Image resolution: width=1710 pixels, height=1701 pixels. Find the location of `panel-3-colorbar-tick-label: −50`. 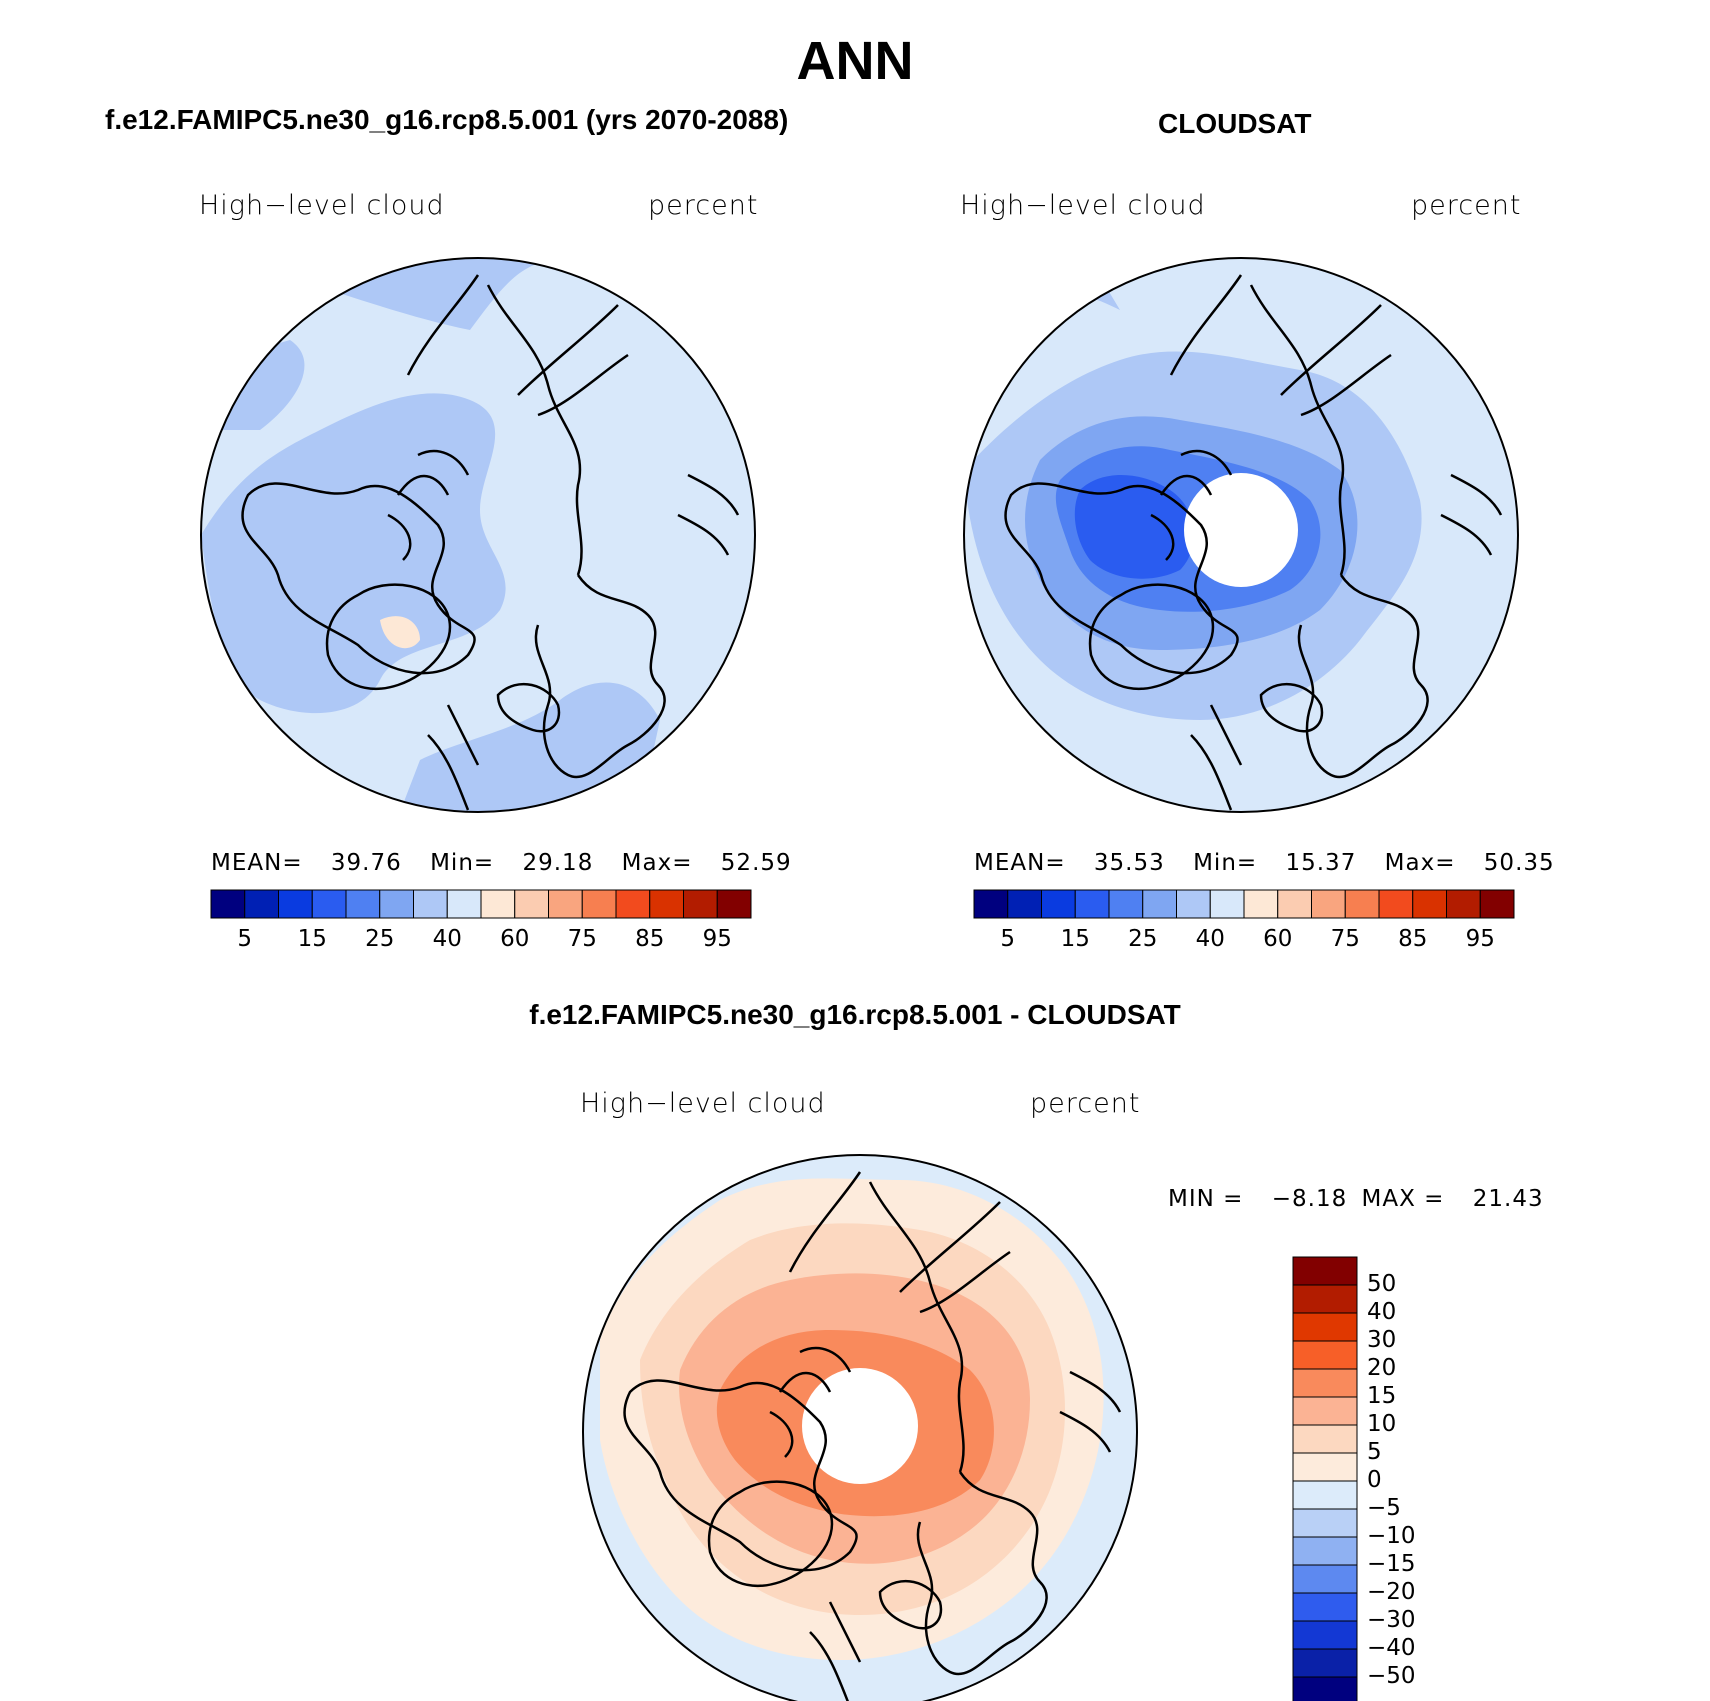

panel-3-colorbar-tick-label: −50 is located at coordinates (1391, 1676).